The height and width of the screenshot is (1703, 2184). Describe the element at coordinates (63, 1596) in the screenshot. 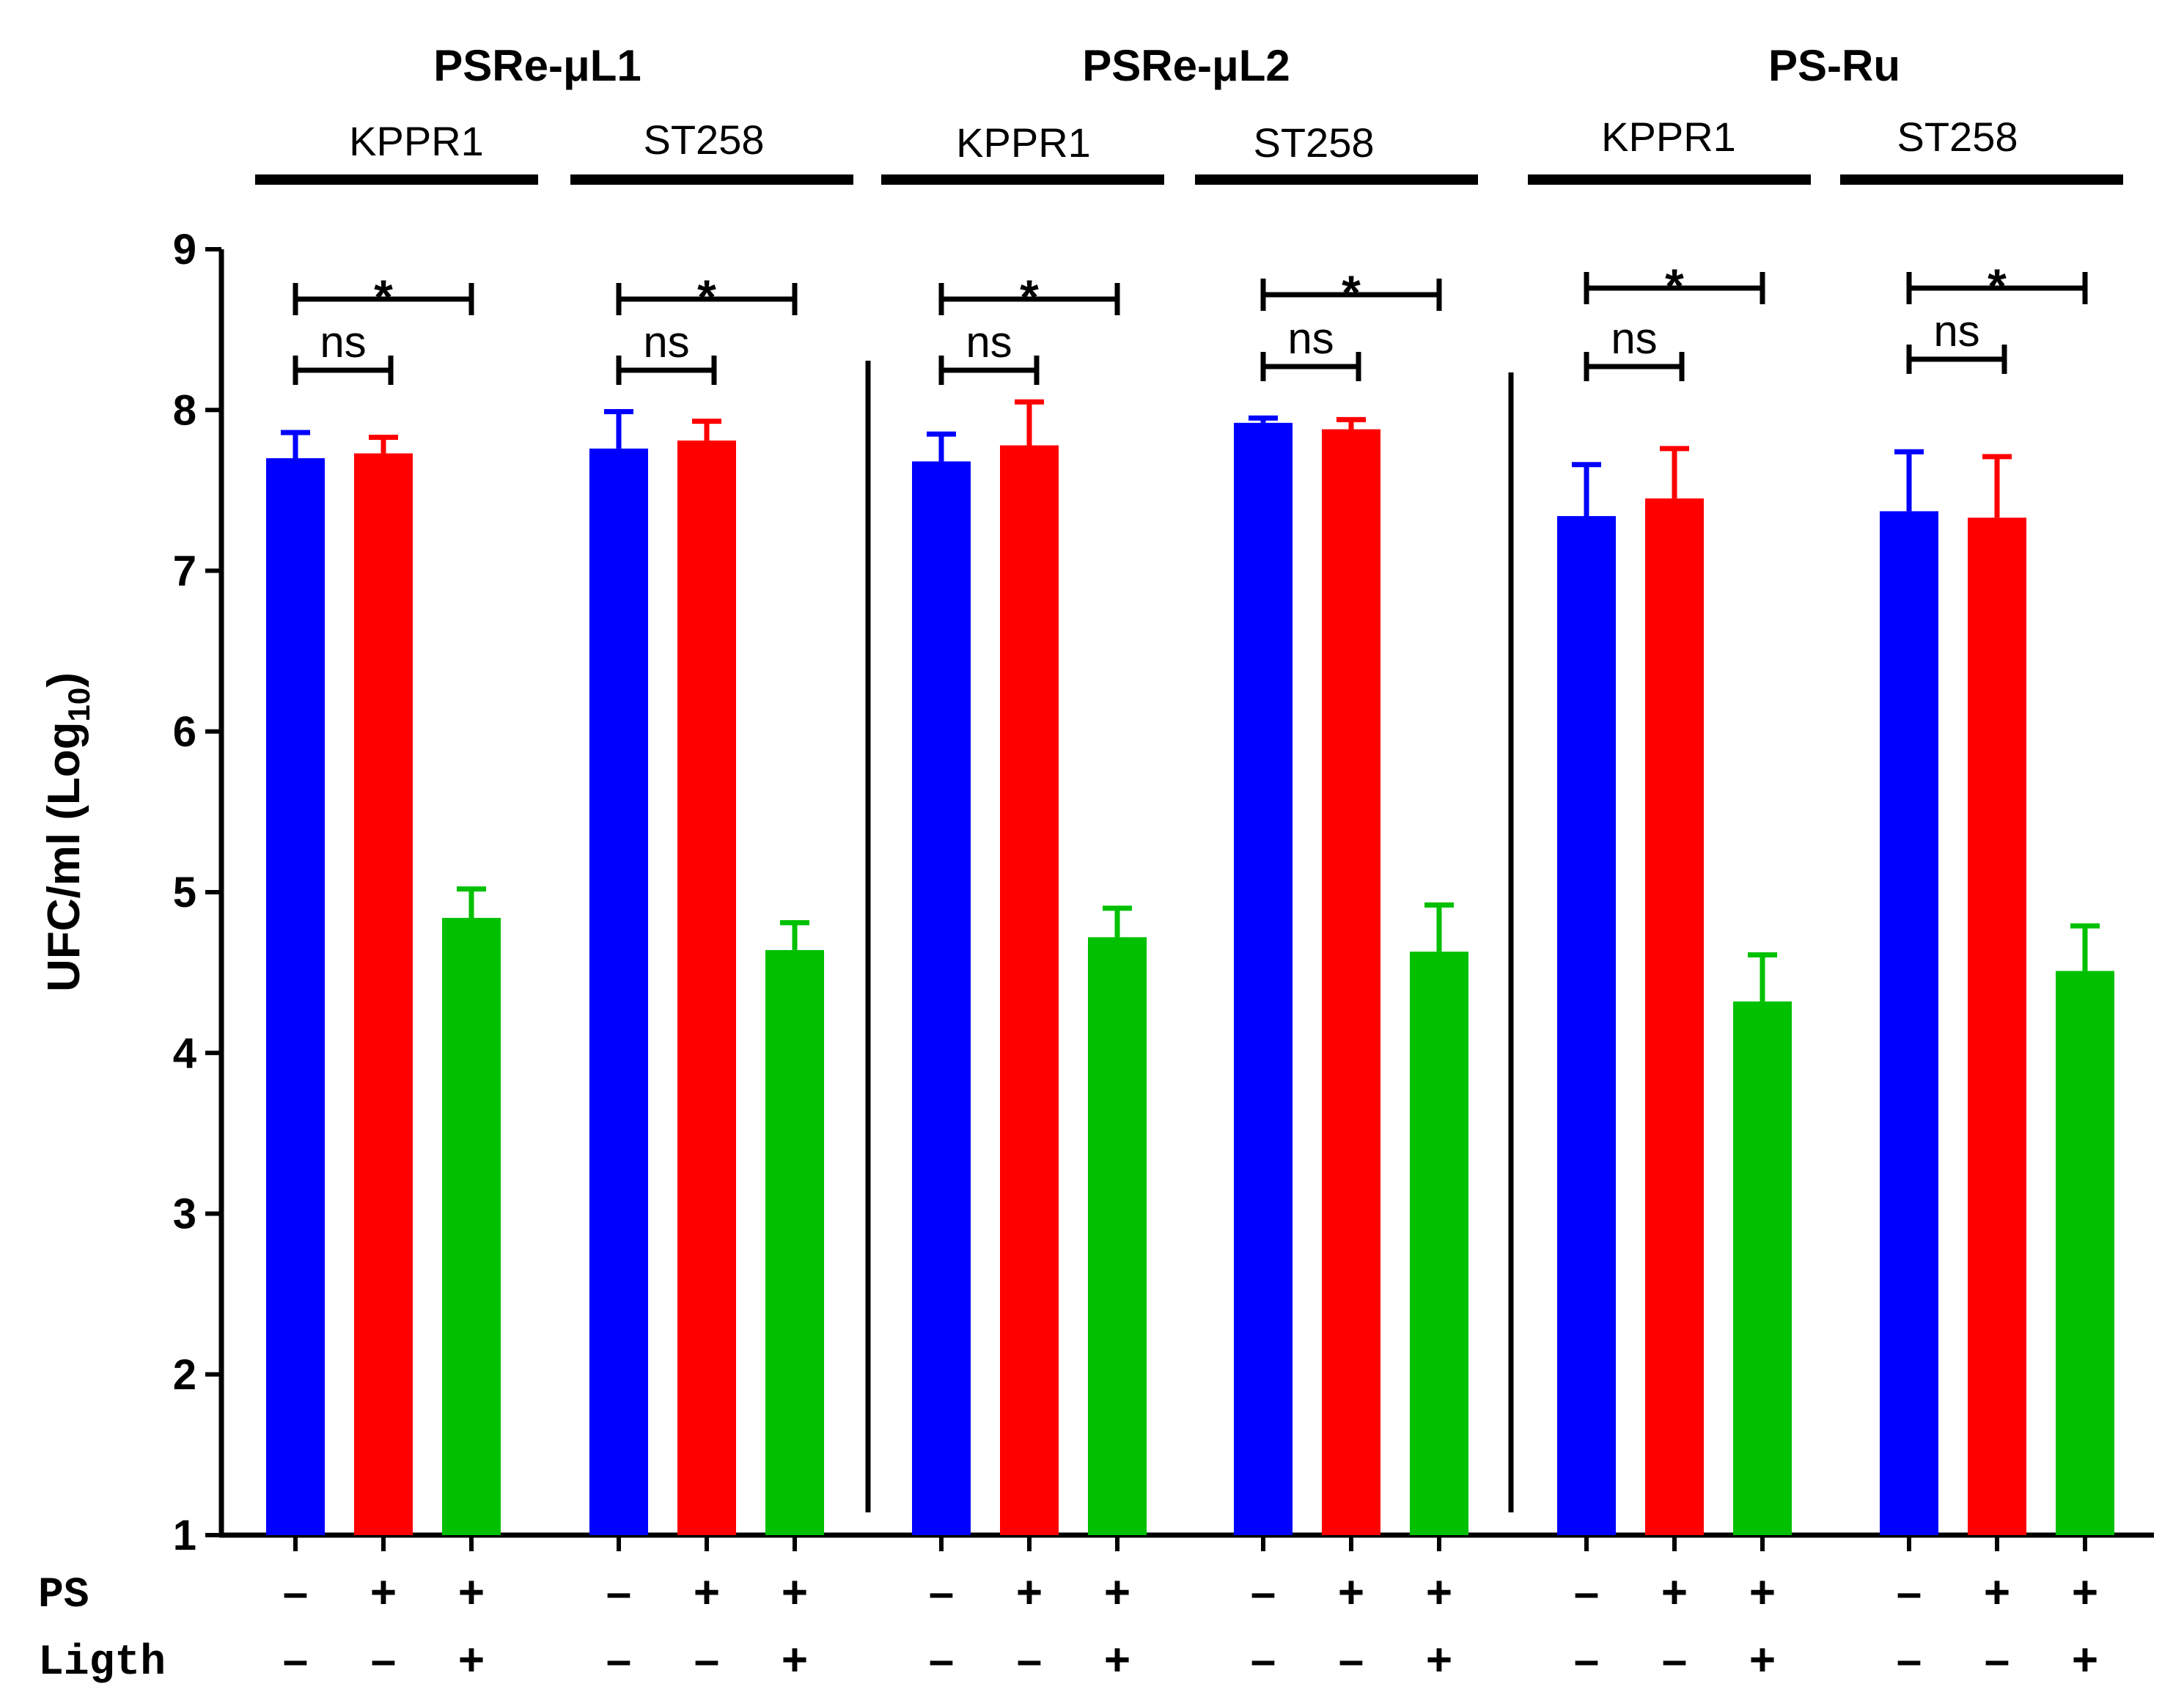

I see `row-label-ps: PS` at that location.